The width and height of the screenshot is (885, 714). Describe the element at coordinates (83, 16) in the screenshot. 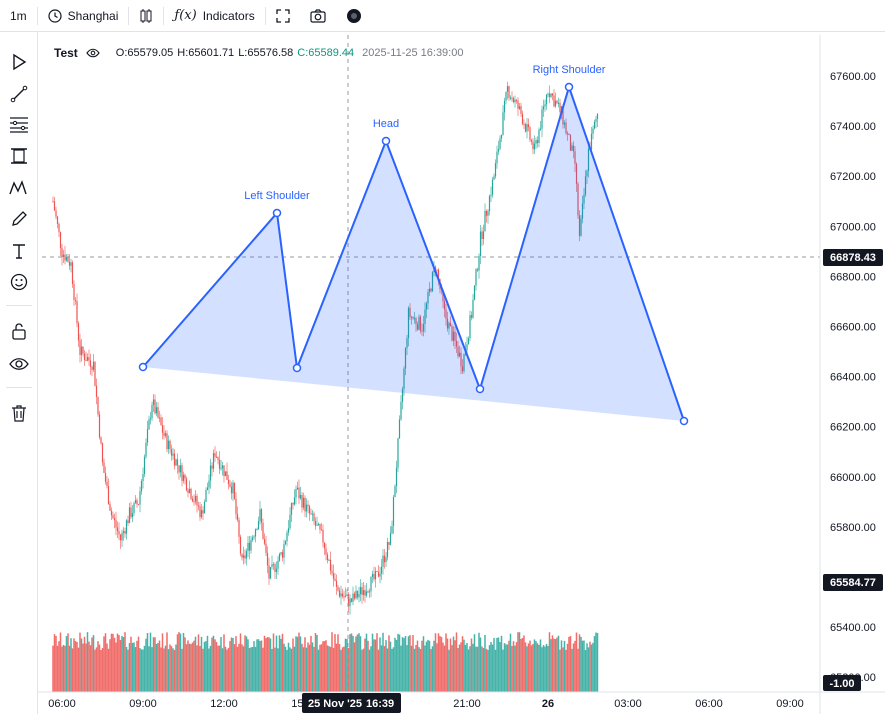

I see `timezone-button: Shanghai` at that location.